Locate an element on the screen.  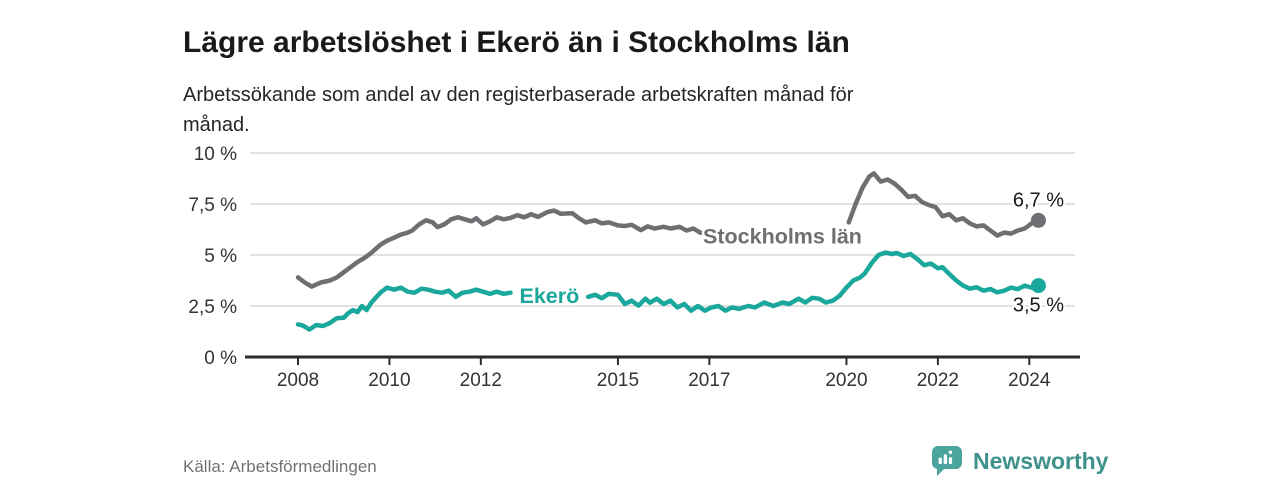
x-tick-label: 2020 is located at coordinates (846, 380).